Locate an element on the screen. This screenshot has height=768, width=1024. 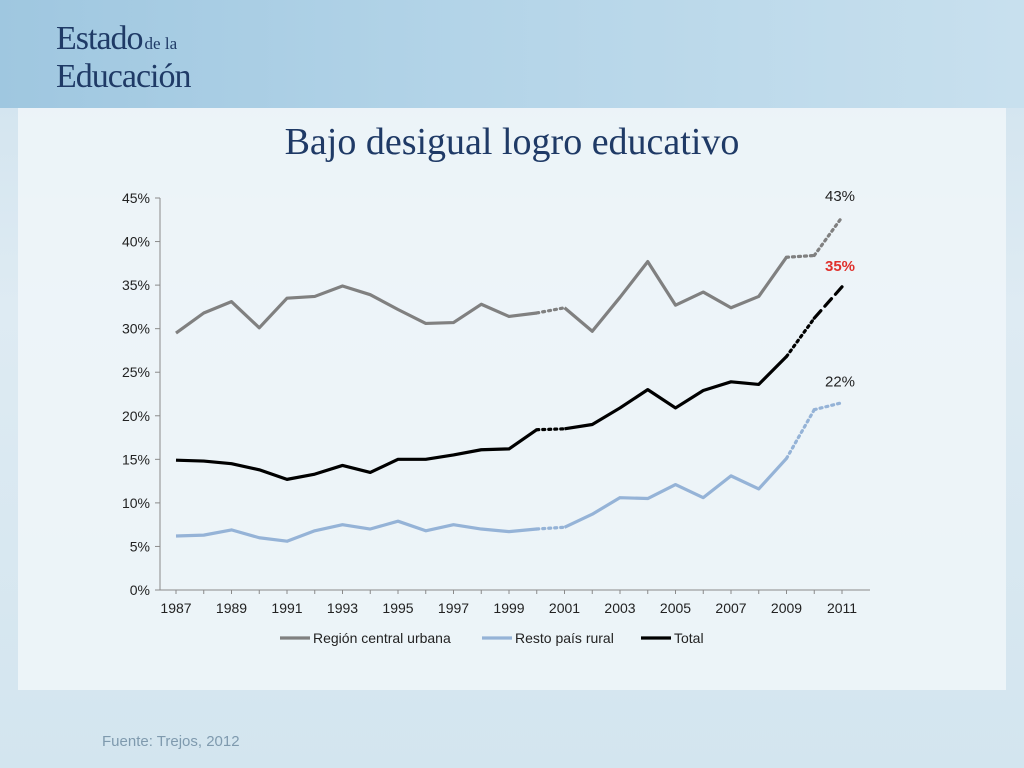
x-tick-label: 2001 is located at coordinates (564, 608).